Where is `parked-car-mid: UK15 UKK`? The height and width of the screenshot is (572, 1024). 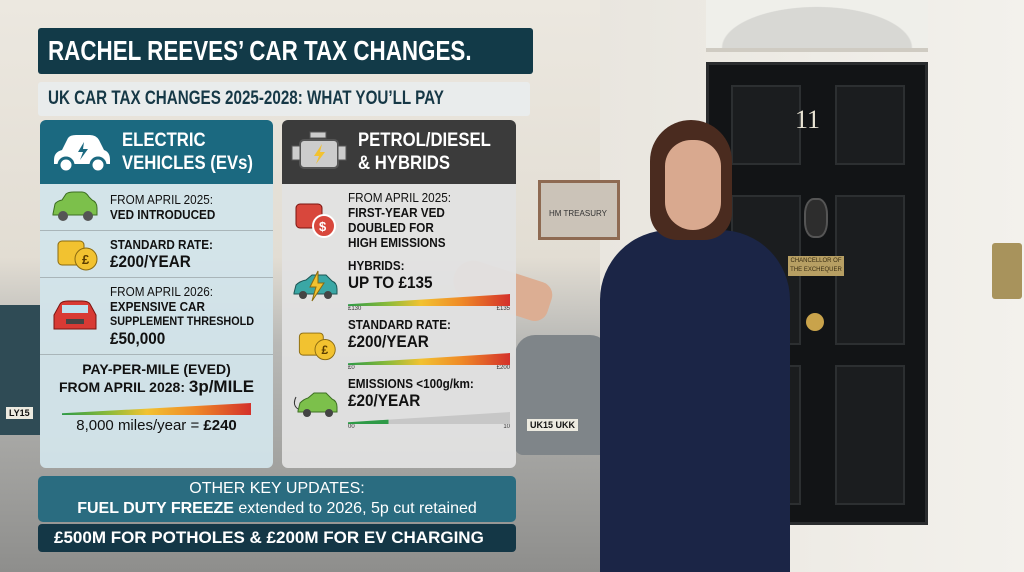
parked-car-mid: UK15 UKK is located at coordinates (562, 395).